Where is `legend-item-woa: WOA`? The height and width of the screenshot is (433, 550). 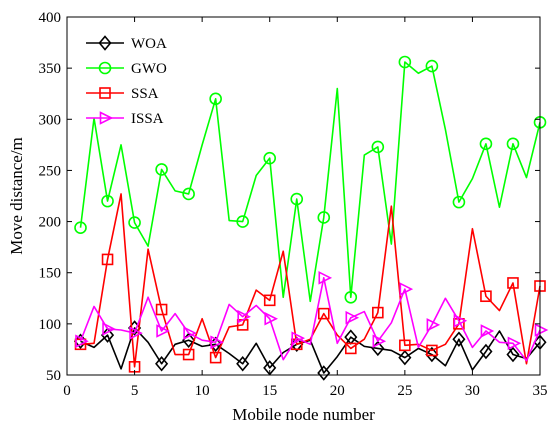
legend-item-woa: WOA is located at coordinates (126, 43).